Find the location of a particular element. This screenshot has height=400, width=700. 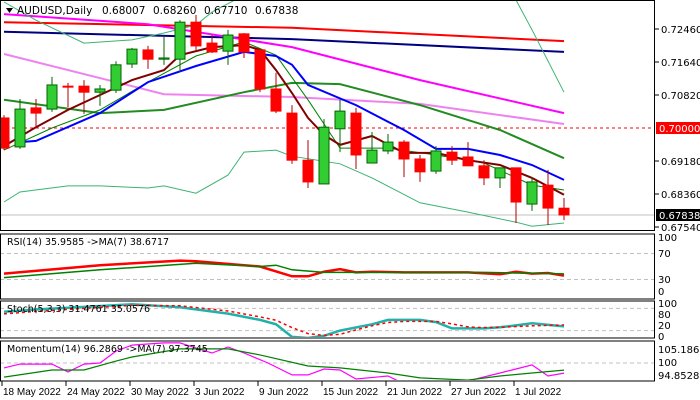

triangle-down-icon is located at coordinates (9, 10).